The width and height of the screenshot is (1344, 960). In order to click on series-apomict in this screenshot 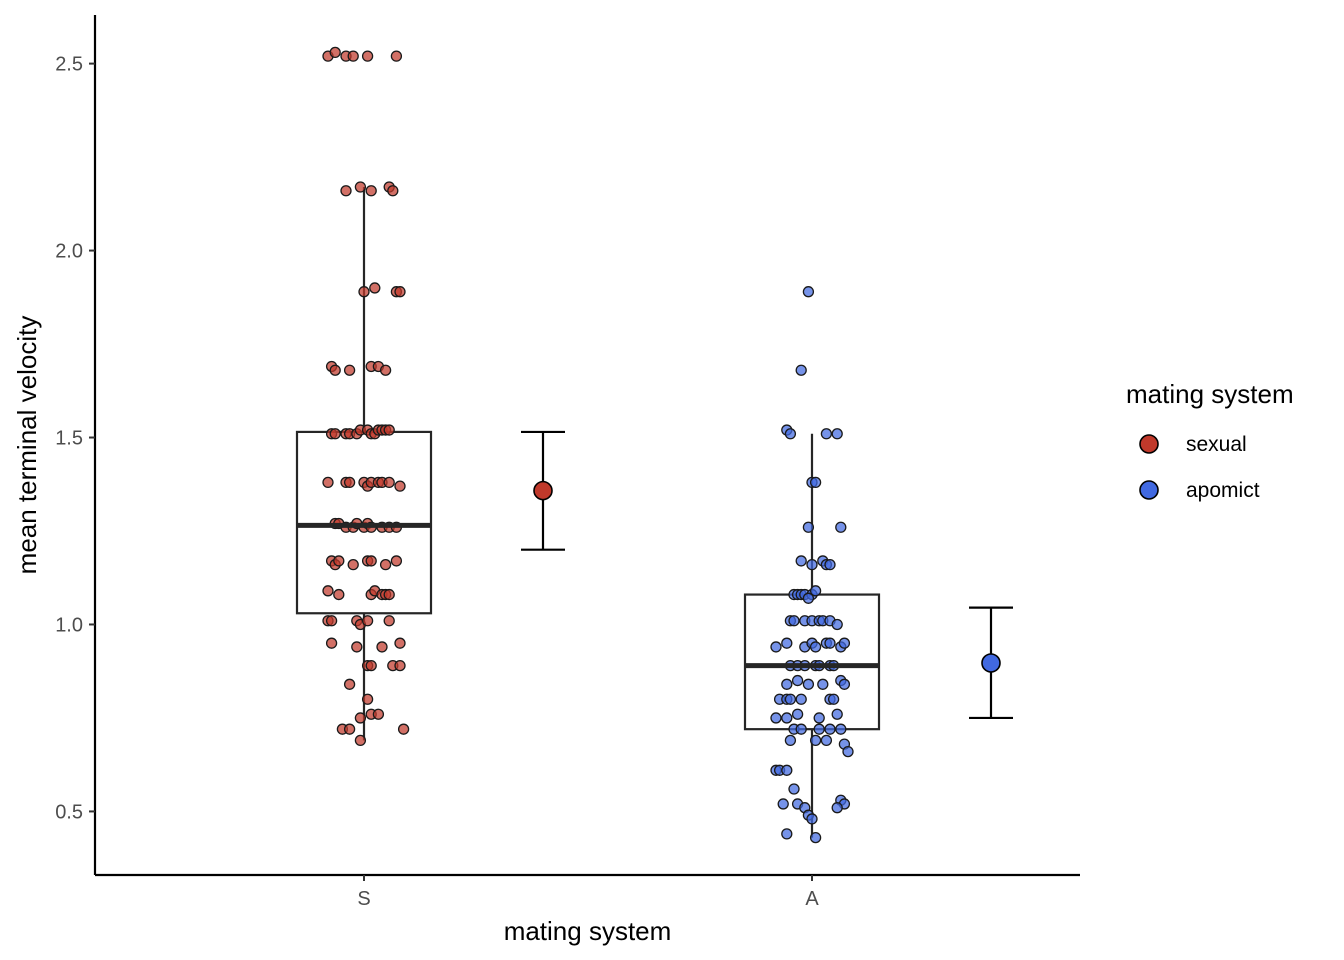, I will do `click(878, 565)`.